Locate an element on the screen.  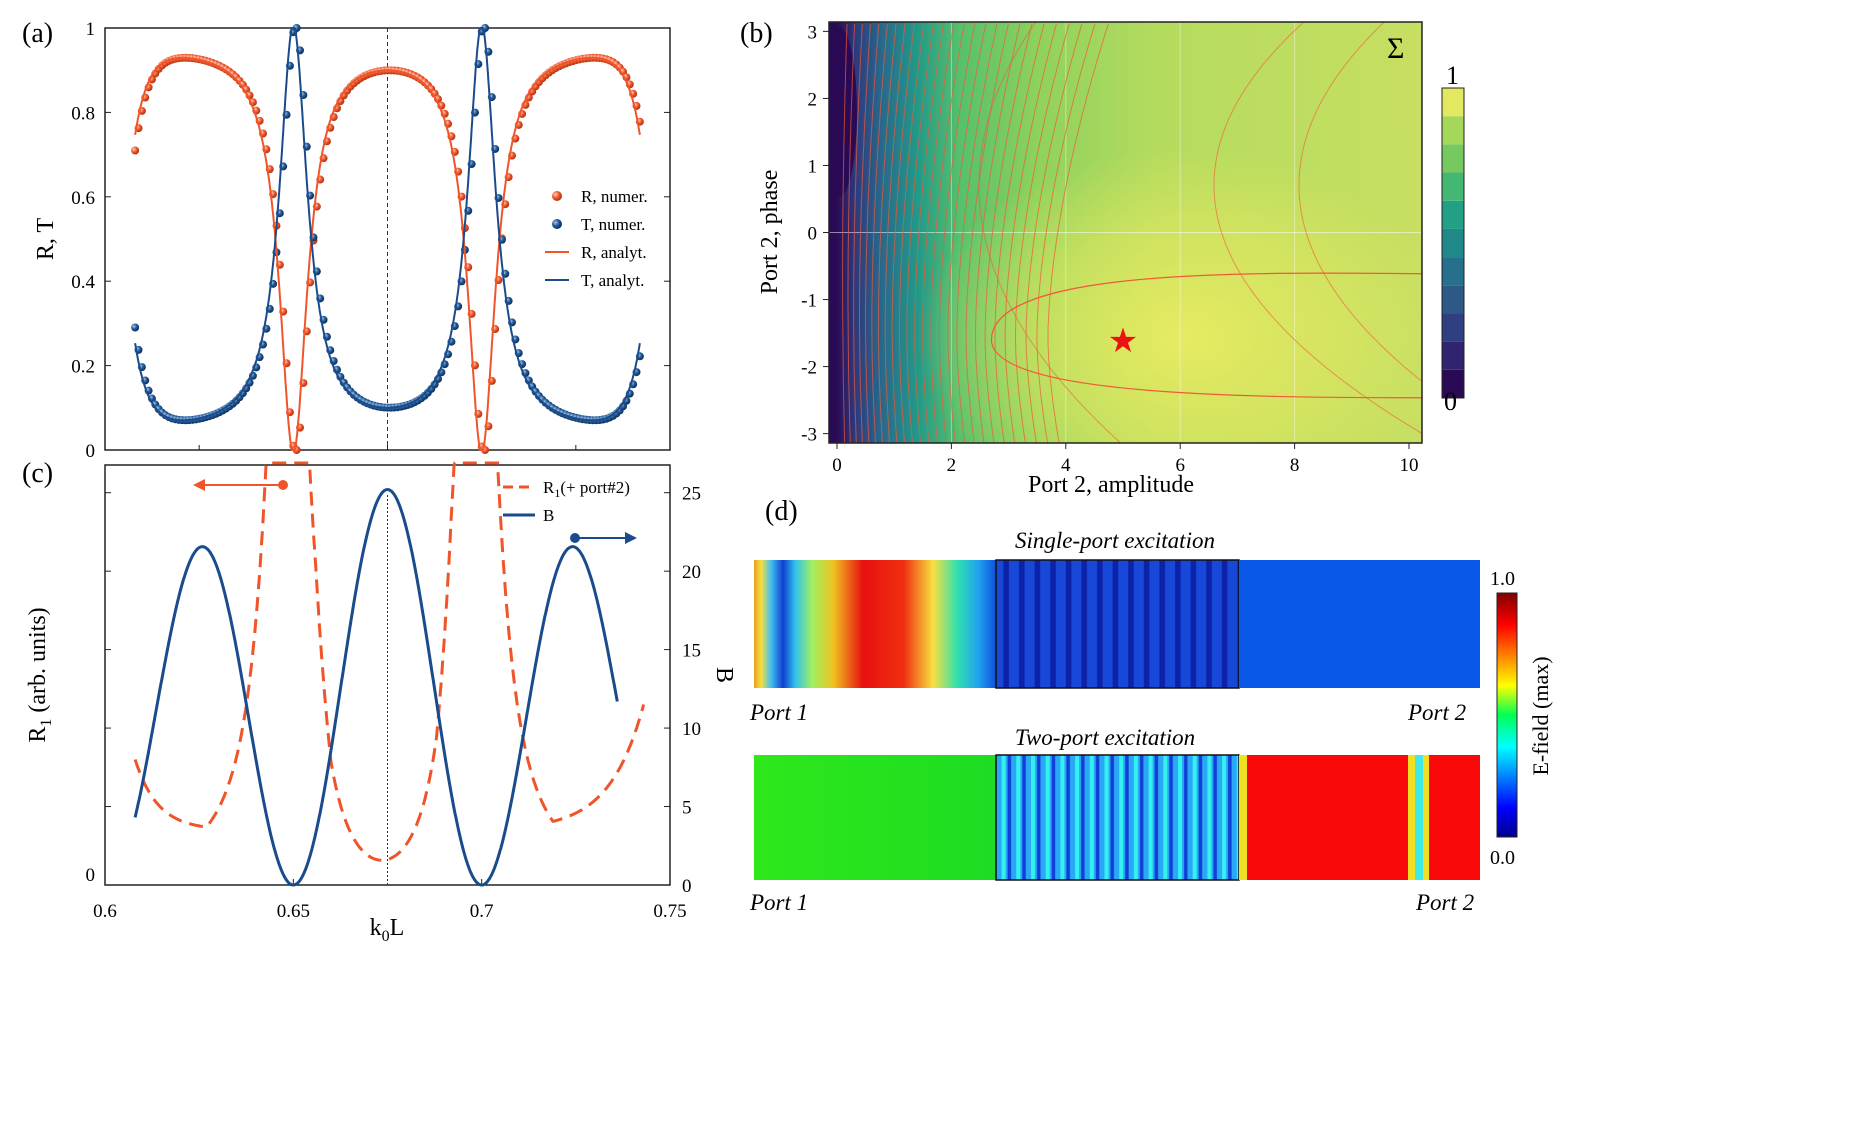
b-xtick-label: 0 is located at coordinates (837, 465).